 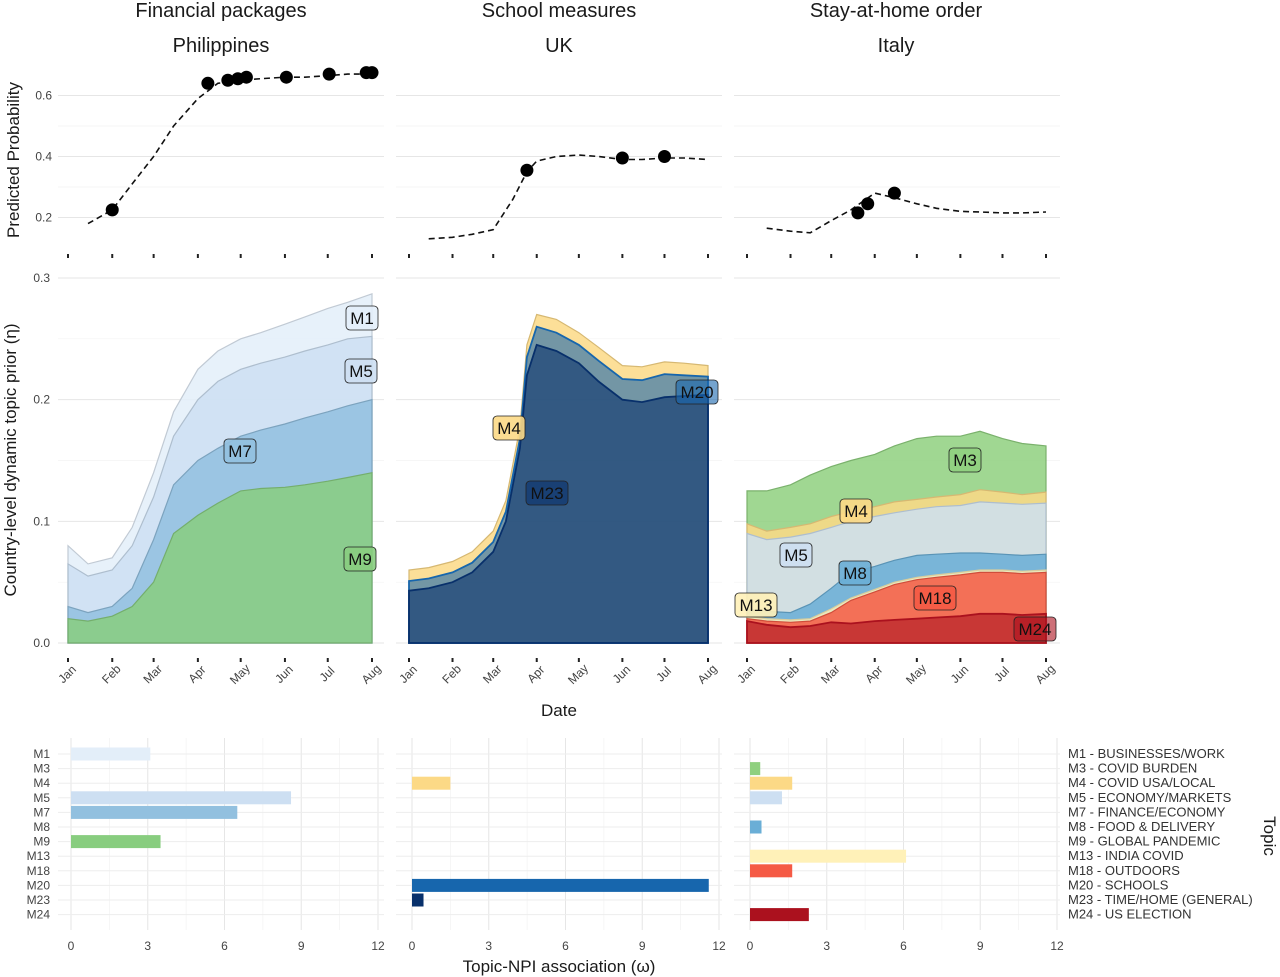 I want to click on legend-item: M5 - ECONOMY/MARKETS, so click(x=1150, y=797).